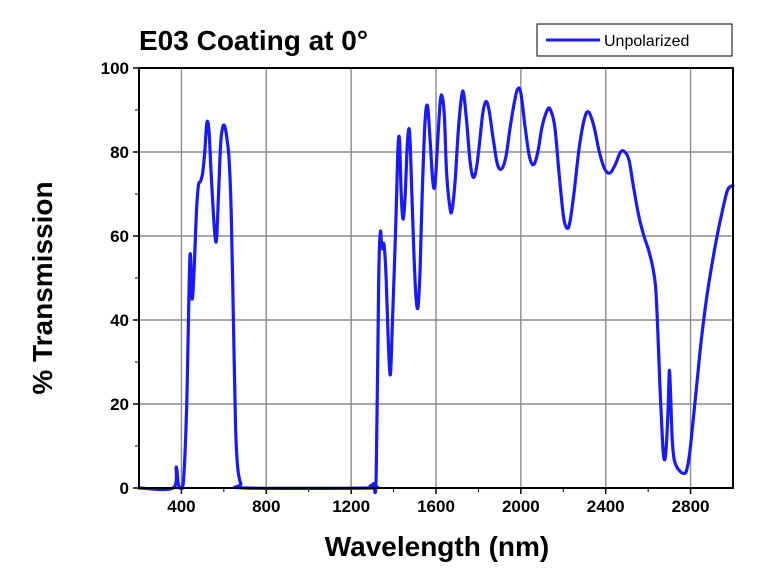 The height and width of the screenshot is (586, 780). I want to click on x-tick-label: 2000, so click(521, 506).